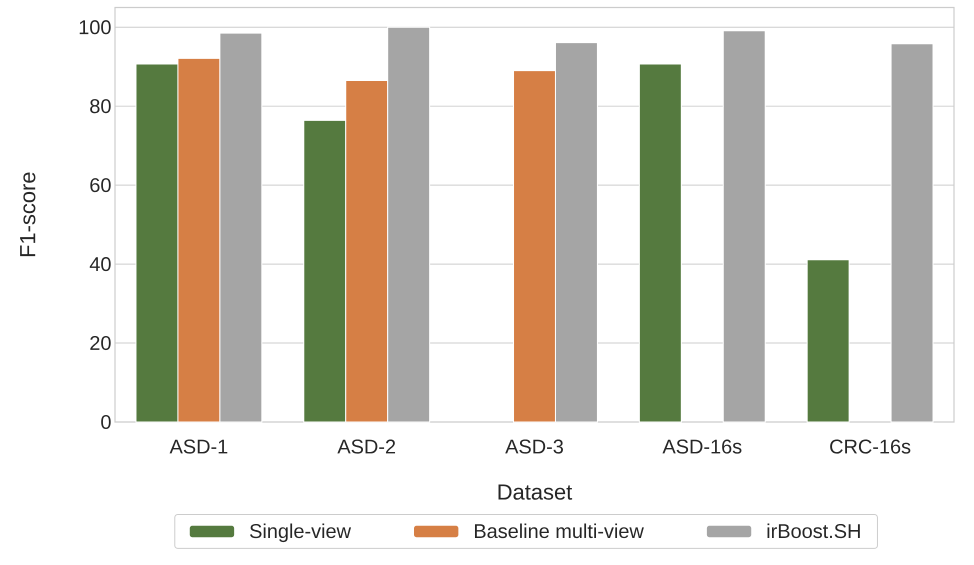 The width and height of the screenshot is (974, 565). What do you see at coordinates (95, 27) in the screenshot?
I see `y-tick-label: 100` at bounding box center [95, 27].